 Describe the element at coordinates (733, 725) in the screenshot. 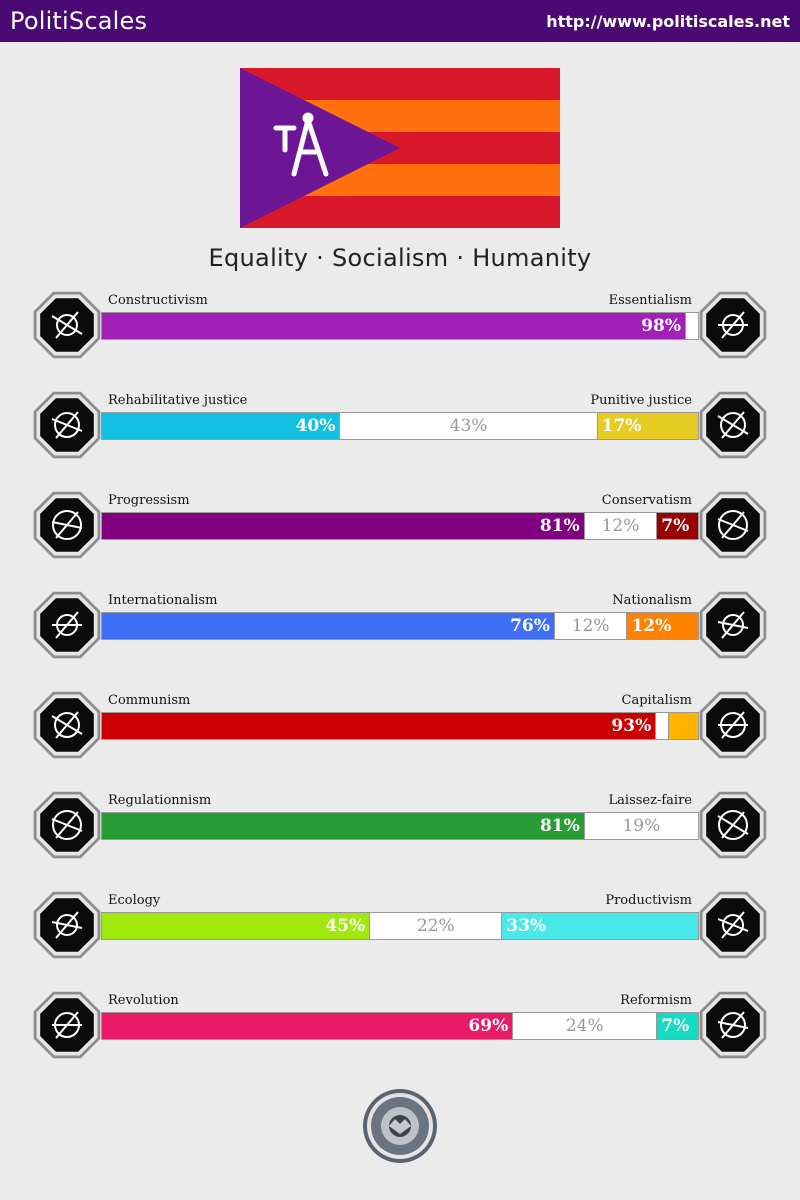

I see `money-bag-icon` at that location.